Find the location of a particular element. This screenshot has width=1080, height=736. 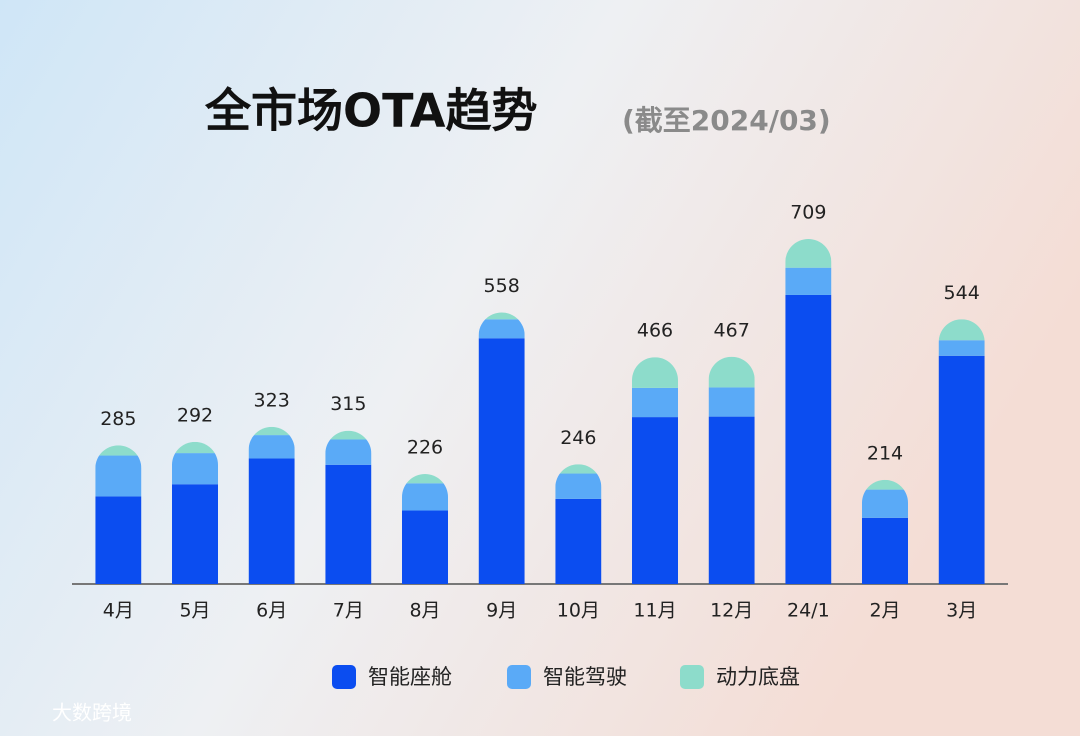

x-tick-label: 8月 is located at coordinates (424, 611).